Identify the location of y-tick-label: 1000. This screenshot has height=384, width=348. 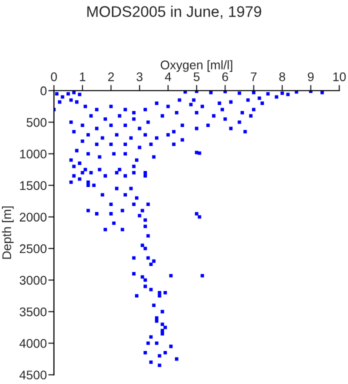
(33, 154).